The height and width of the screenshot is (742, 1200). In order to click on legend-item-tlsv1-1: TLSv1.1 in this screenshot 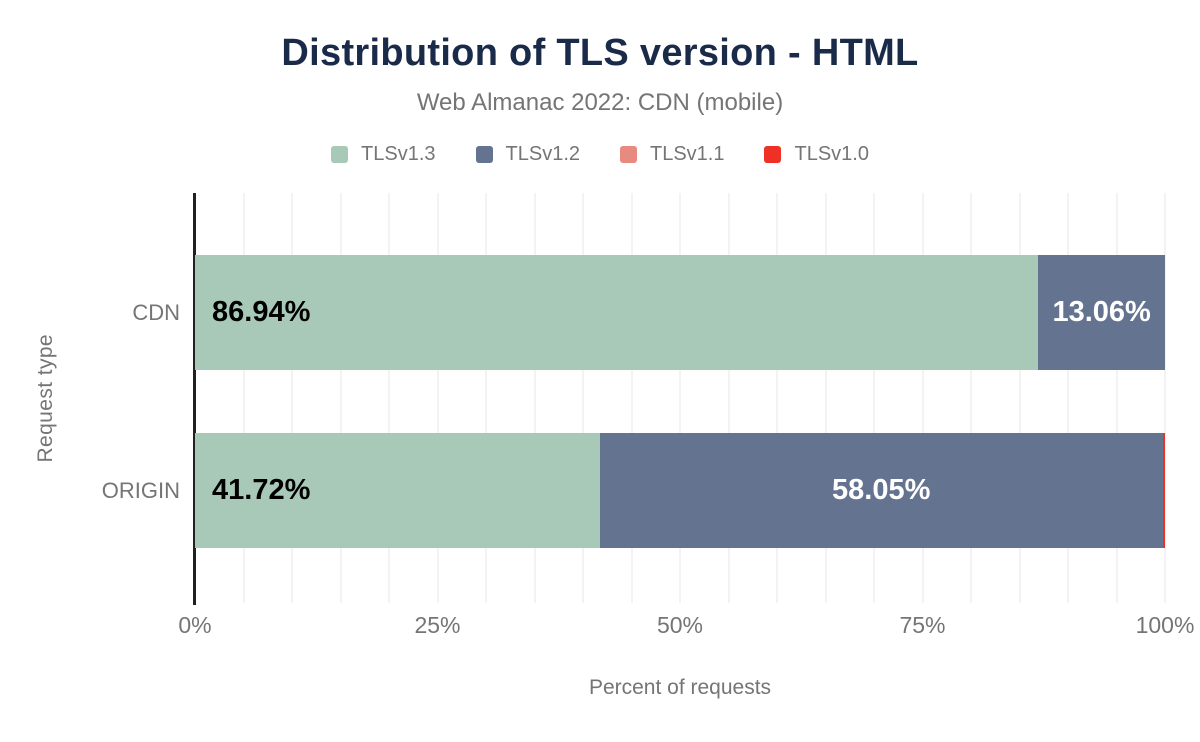, I will do `click(672, 154)`.